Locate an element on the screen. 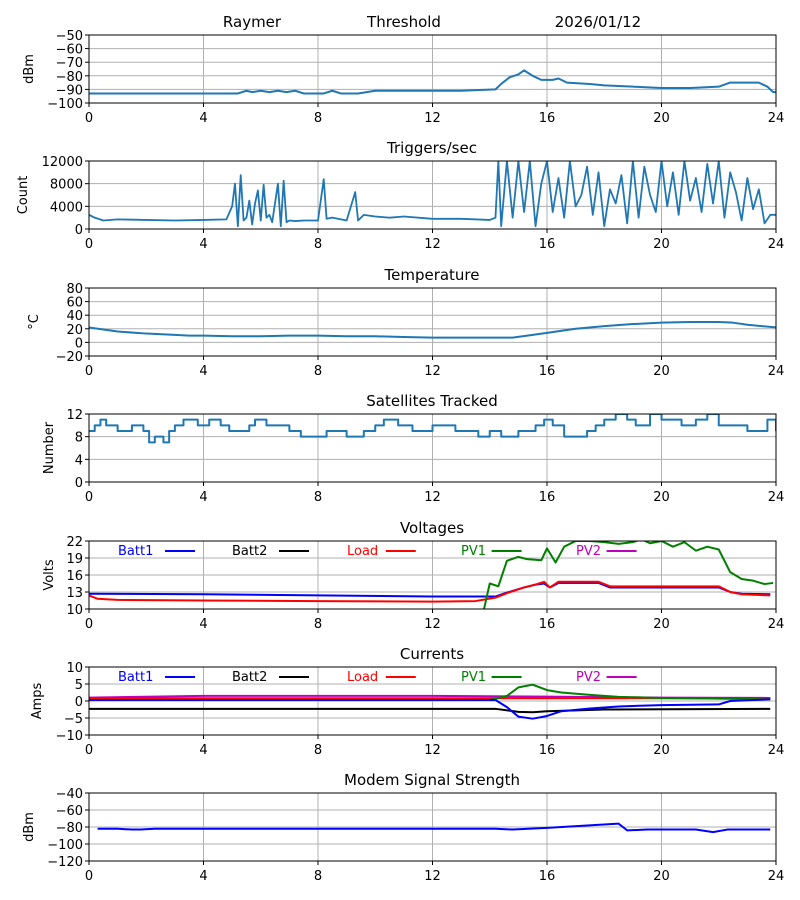  y-axis-label: Amps is located at coordinates (37, 700).